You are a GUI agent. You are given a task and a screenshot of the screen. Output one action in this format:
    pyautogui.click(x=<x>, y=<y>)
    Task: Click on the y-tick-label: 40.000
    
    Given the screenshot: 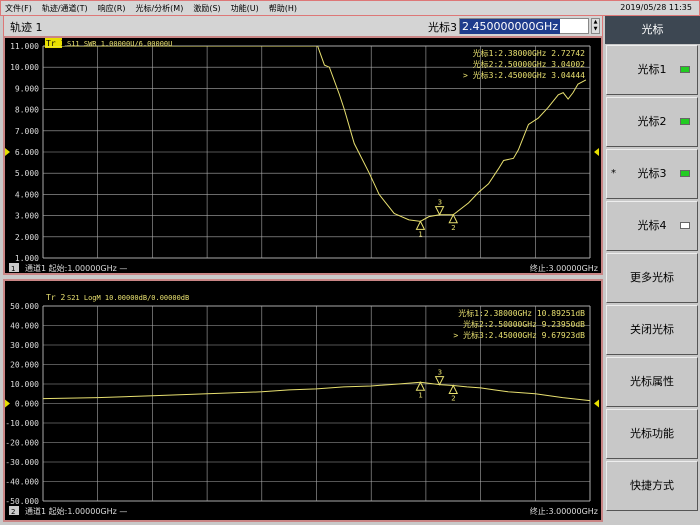 What is the action you would take?
    pyautogui.click(x=24, y=326)
    